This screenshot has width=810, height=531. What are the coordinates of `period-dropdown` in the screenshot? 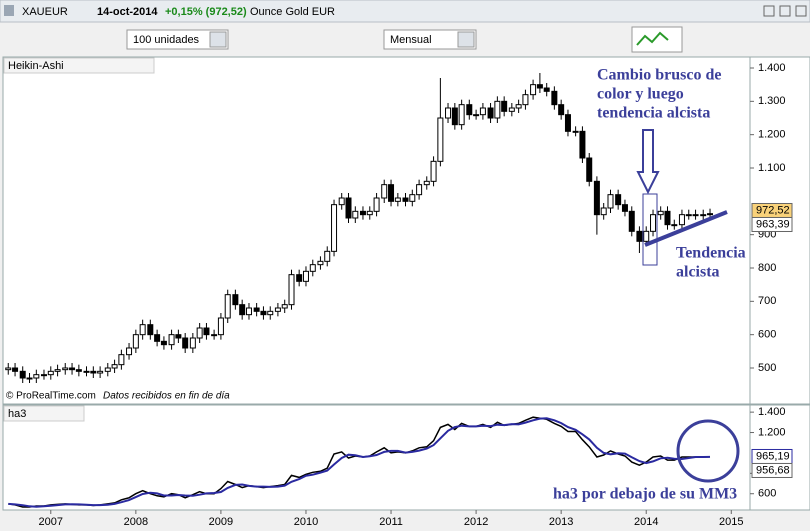 It's located at (430, 39).